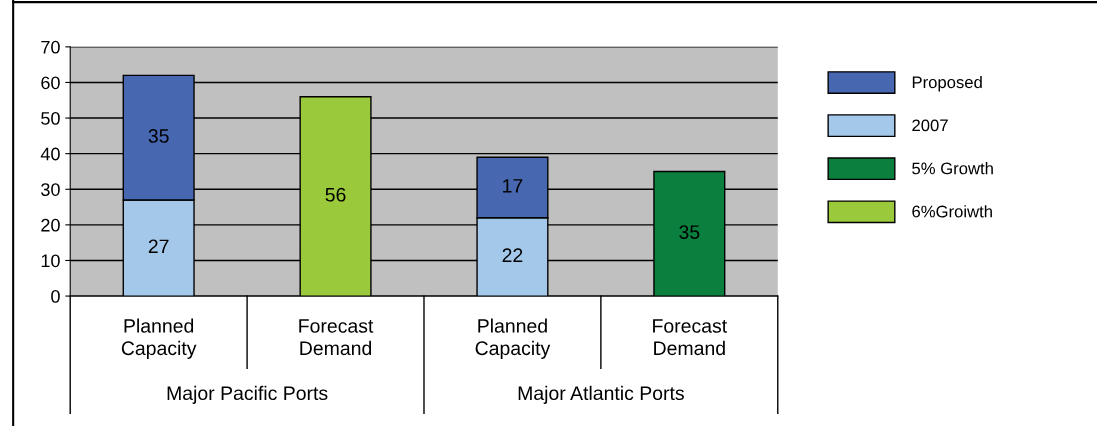  Describe the element at coordinates (50, 189) in the screenshot. I see `y-tick-label: 30` at that location.